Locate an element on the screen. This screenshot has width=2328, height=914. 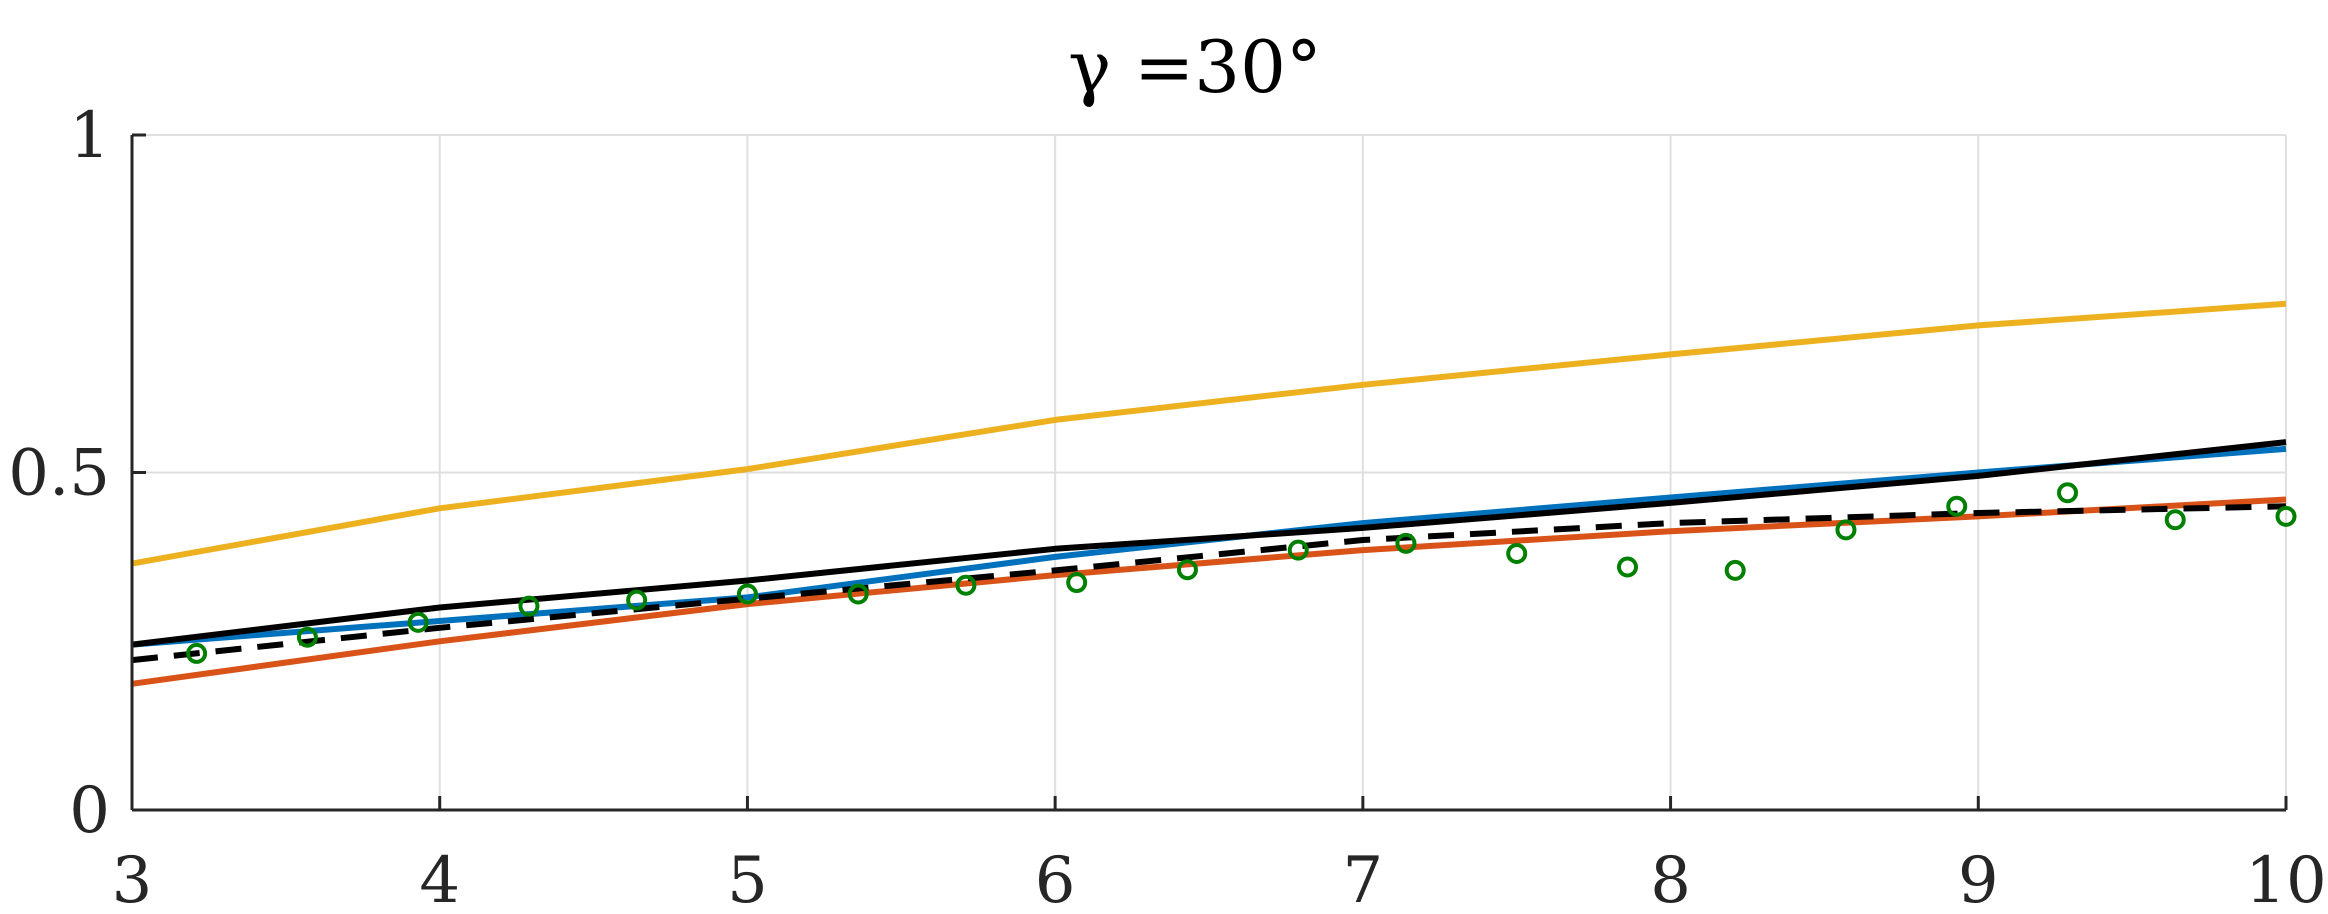
y-tick-label-2: 1 is located at coordinates (89, 136).